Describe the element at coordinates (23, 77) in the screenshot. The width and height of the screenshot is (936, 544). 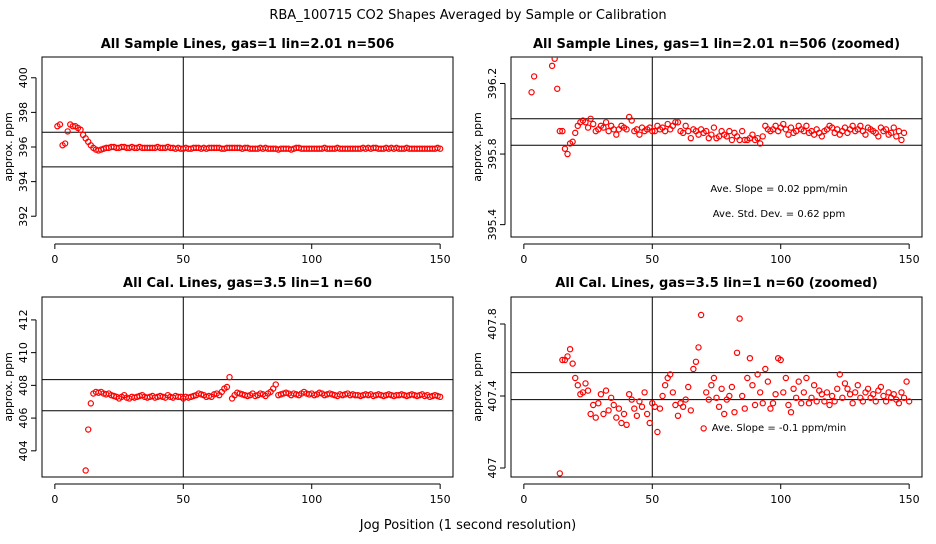
I see `y-tick-label: 400` at that location.